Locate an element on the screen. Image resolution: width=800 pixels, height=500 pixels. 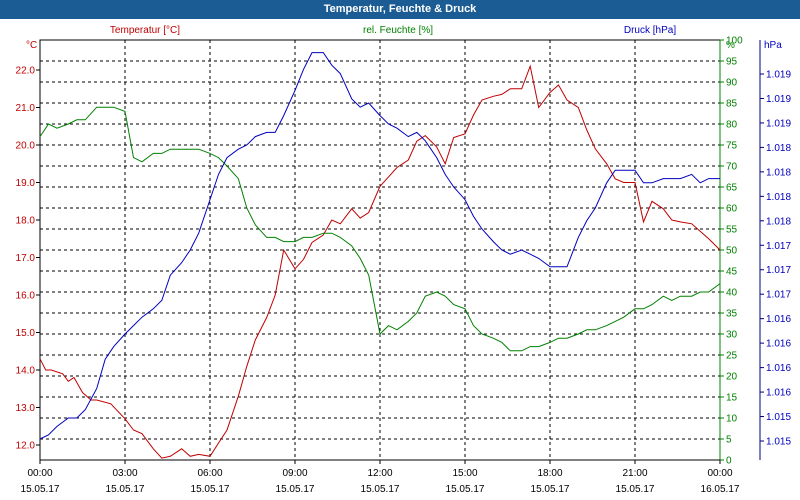
chart-title: Temperatur, Feuchte & Druck is located at coordinates (400, 9).